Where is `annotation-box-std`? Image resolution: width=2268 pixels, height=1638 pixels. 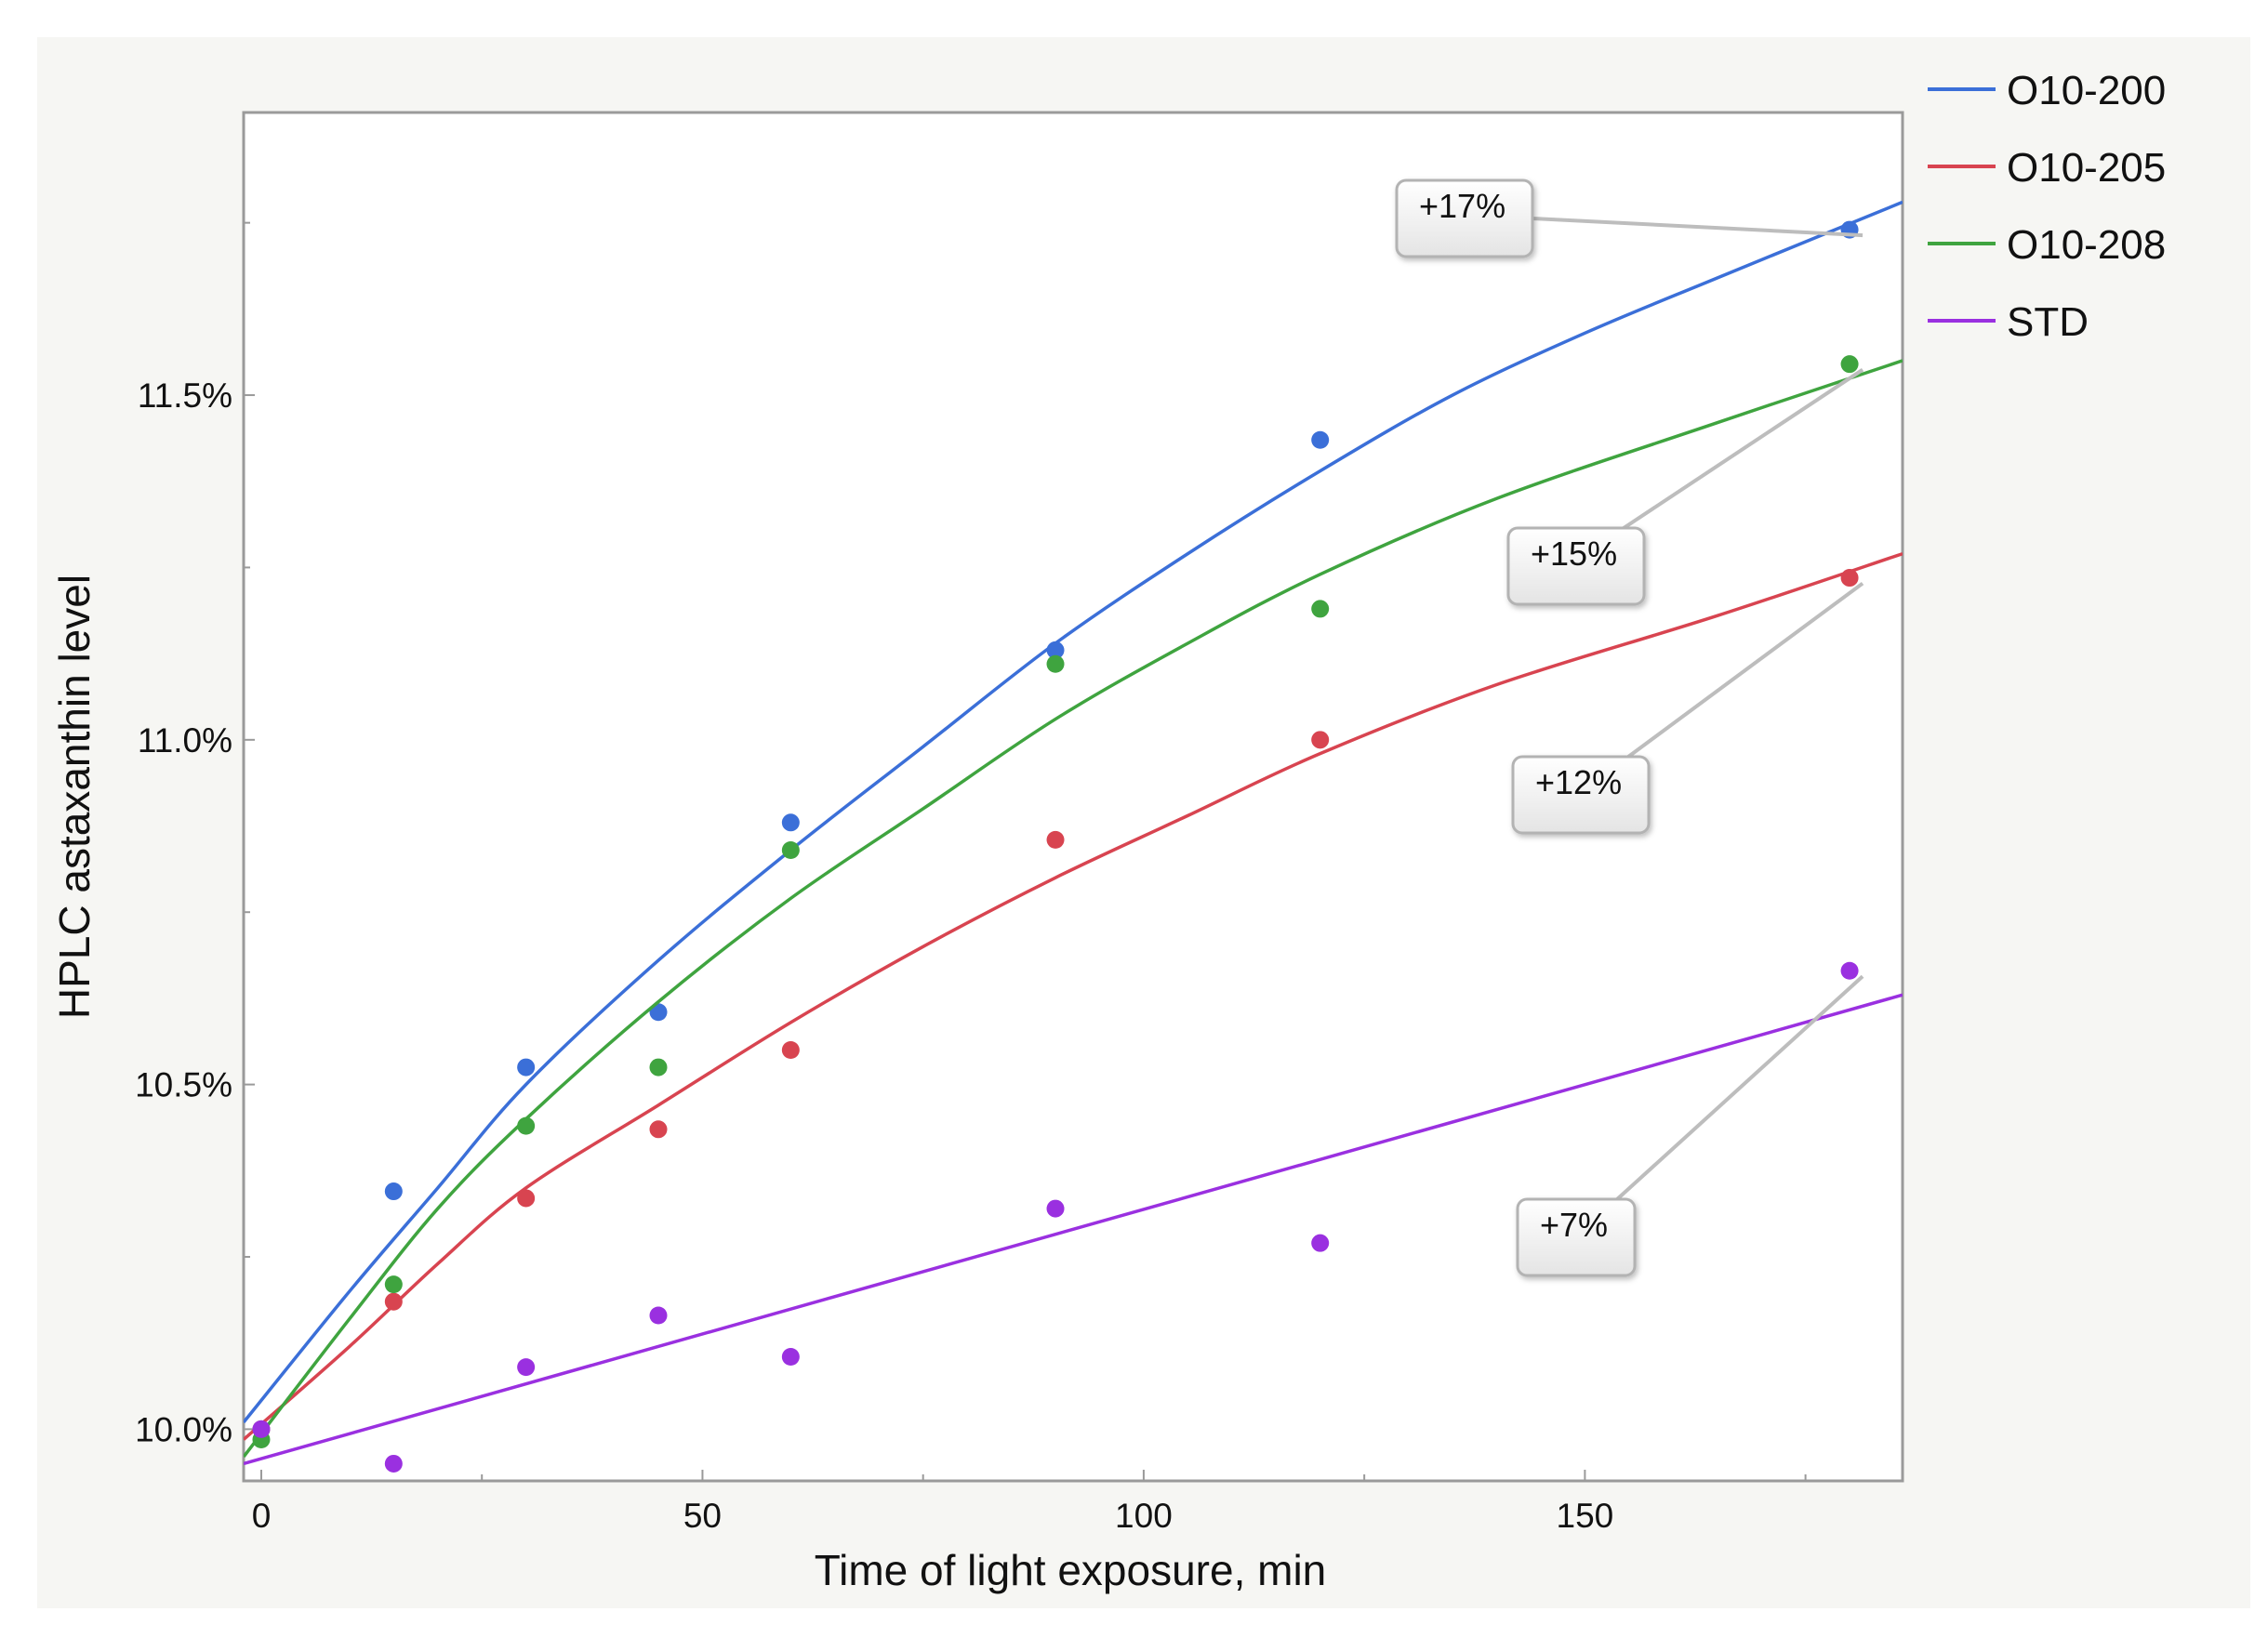
annotation-box-std is located at coordinates (1576, 1237).